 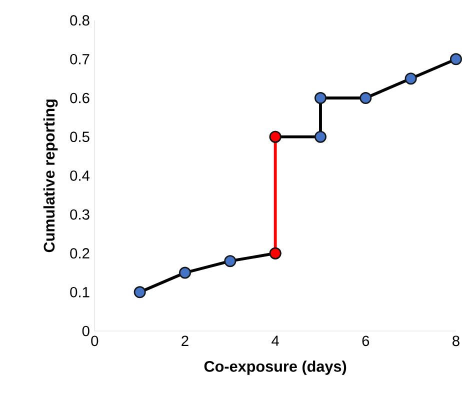 What do you see at coordinates (80, 59) in the screenshot?
I see `y-tick-label: 0.7` at bounding box center [80, 59].